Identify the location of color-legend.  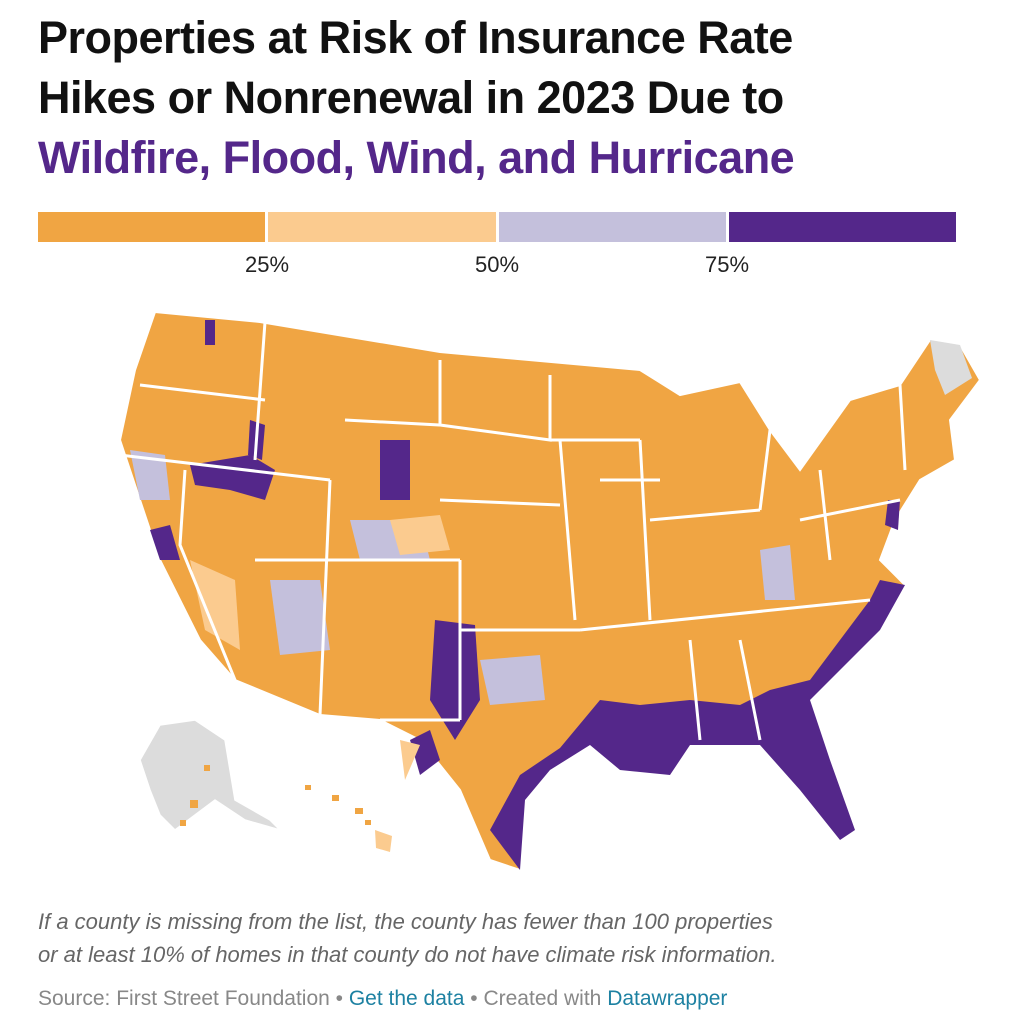
(497, 227).